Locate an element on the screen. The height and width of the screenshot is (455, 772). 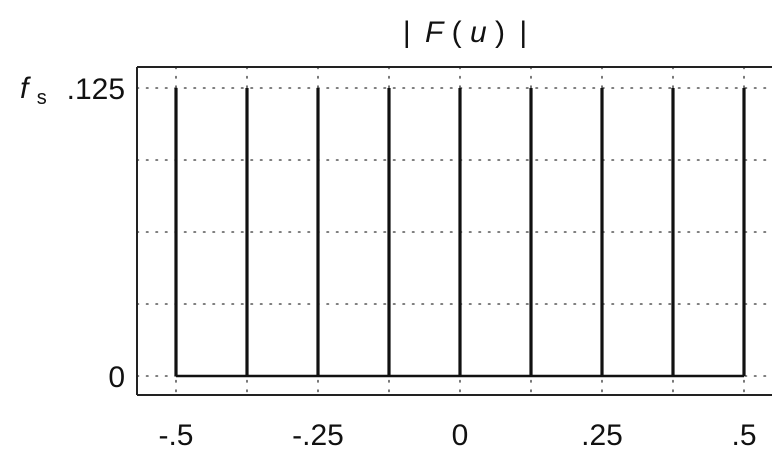
x-tick-label-3: .25 is located at coordinates (602, 434).